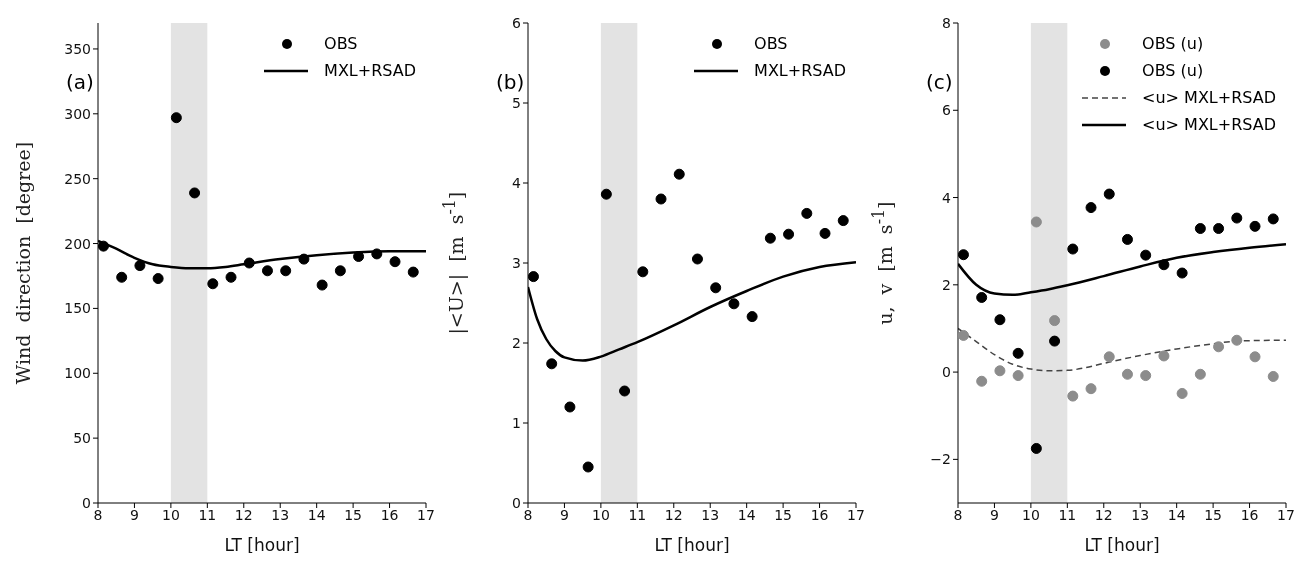  I want to click on y-tick-label: 6, so click(517, 22).